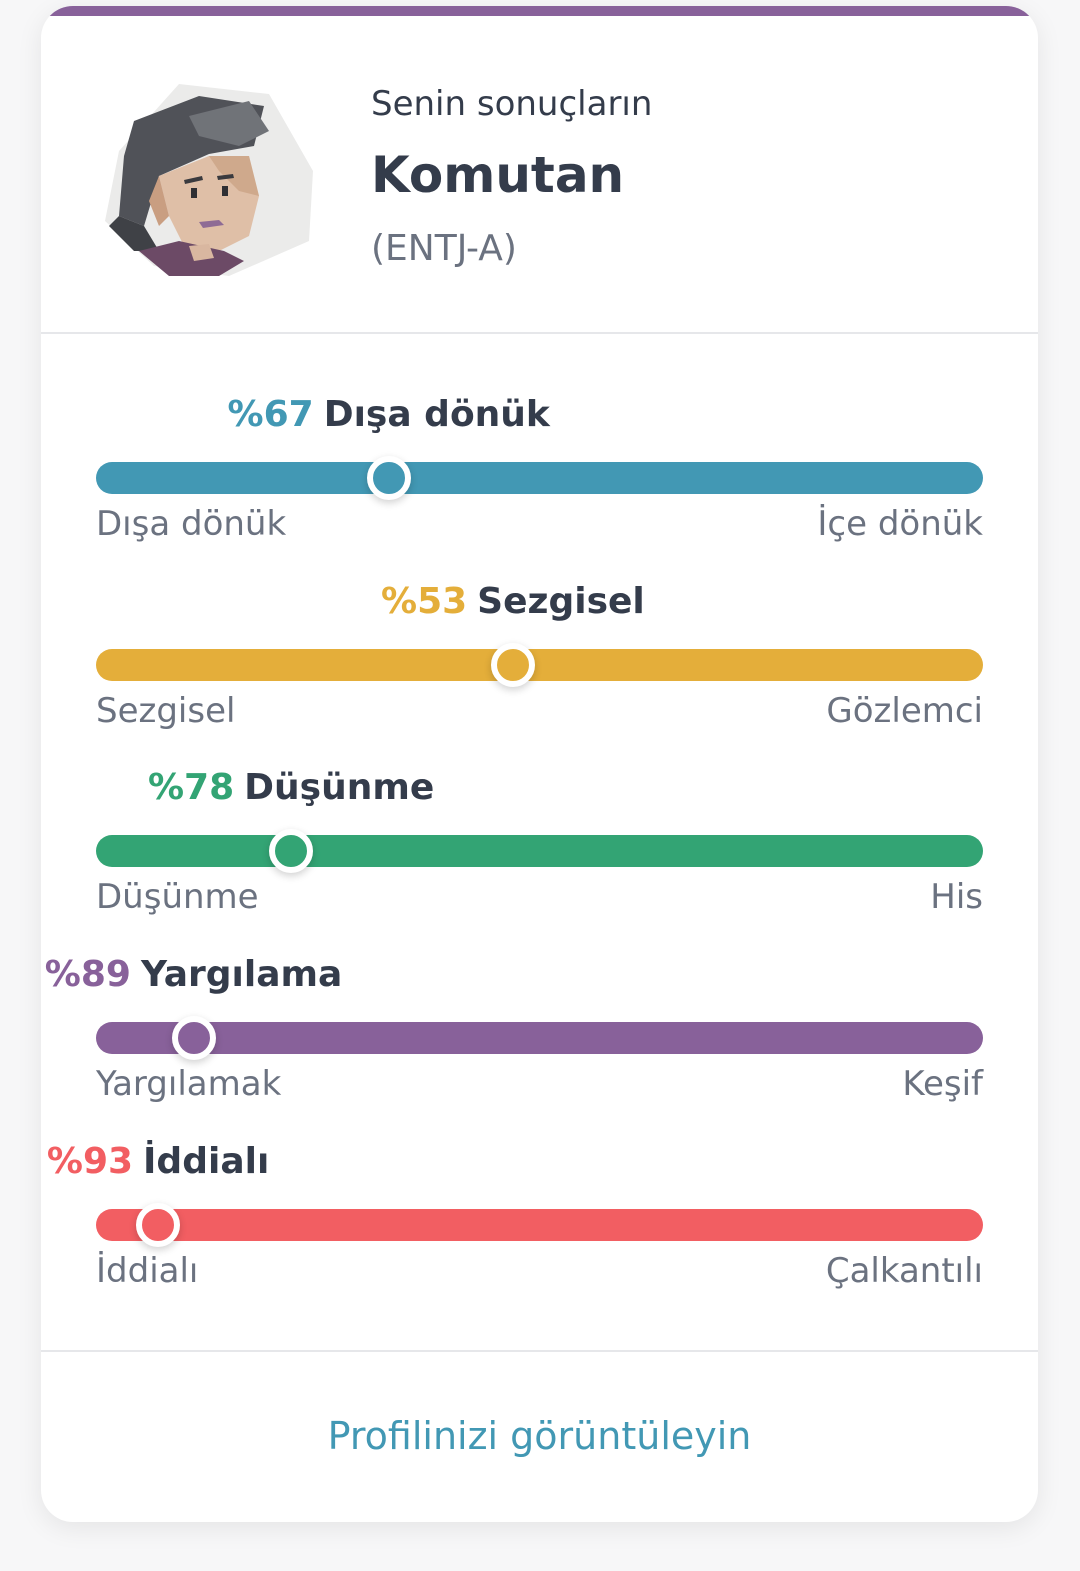  I want to click on trait-name: İddialı, so click(206, 1161).